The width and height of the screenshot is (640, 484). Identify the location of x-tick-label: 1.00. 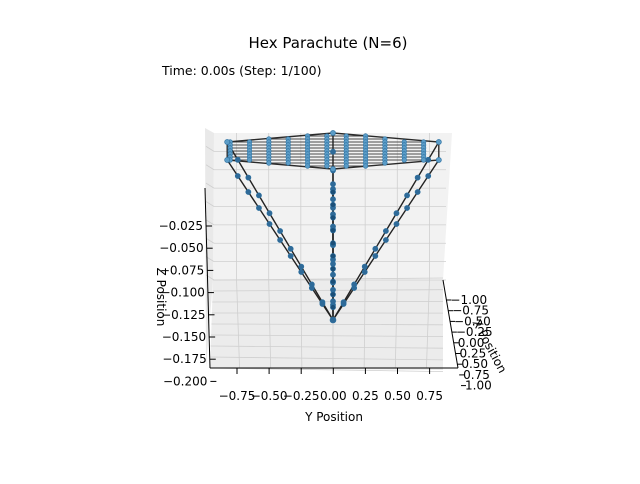
(478, 386).